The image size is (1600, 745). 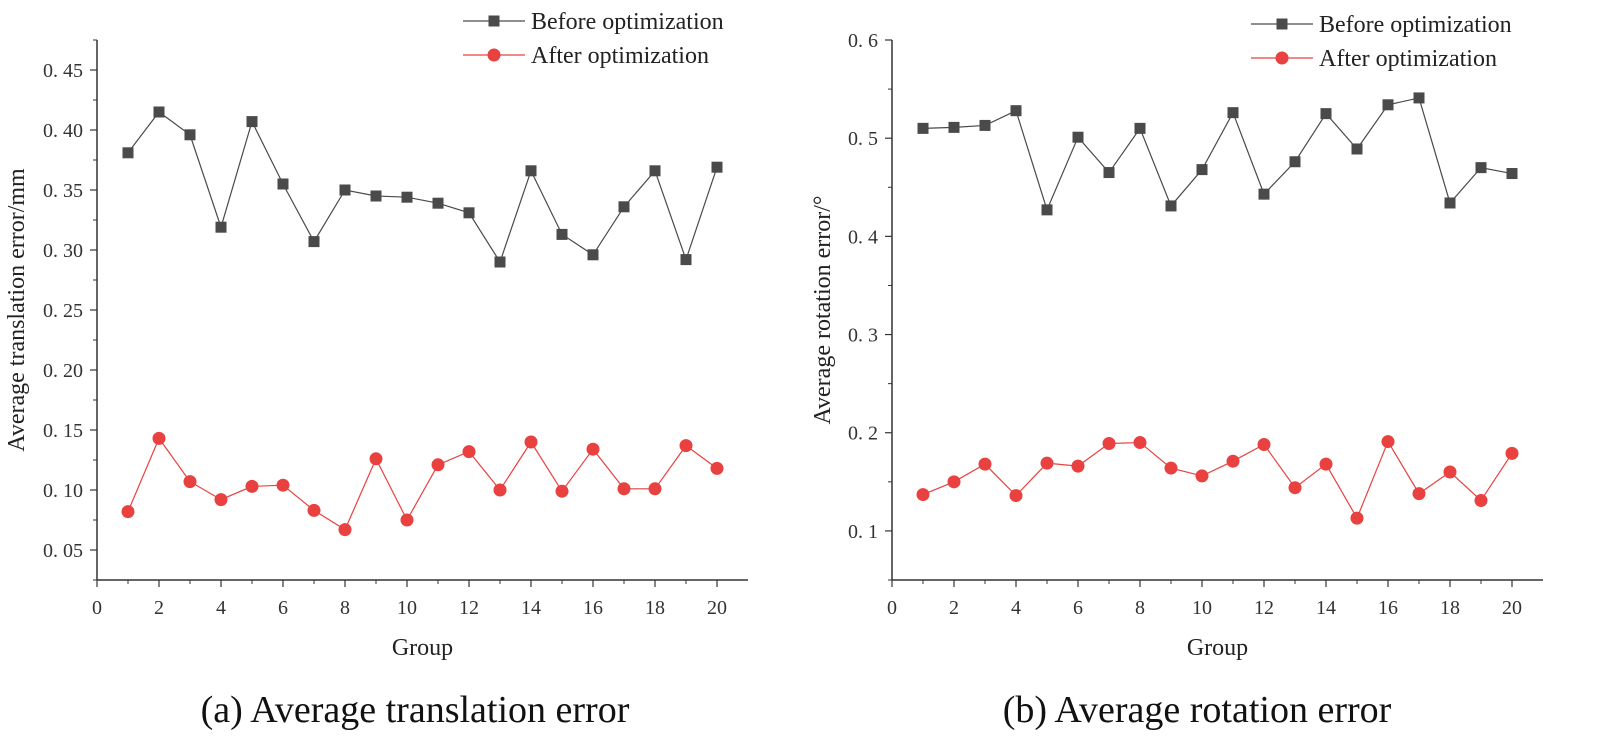 What do you see at coordinates (422, 648) in the screenshot?
I see `x-axis-title: Group` at bounding box center [422, 648].